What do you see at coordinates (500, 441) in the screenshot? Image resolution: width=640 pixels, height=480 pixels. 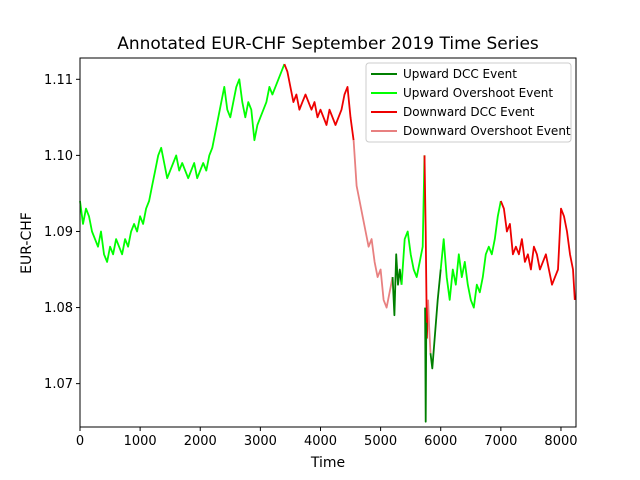 I see `x-tick-label: 7000` at bounding box center [500, 441].